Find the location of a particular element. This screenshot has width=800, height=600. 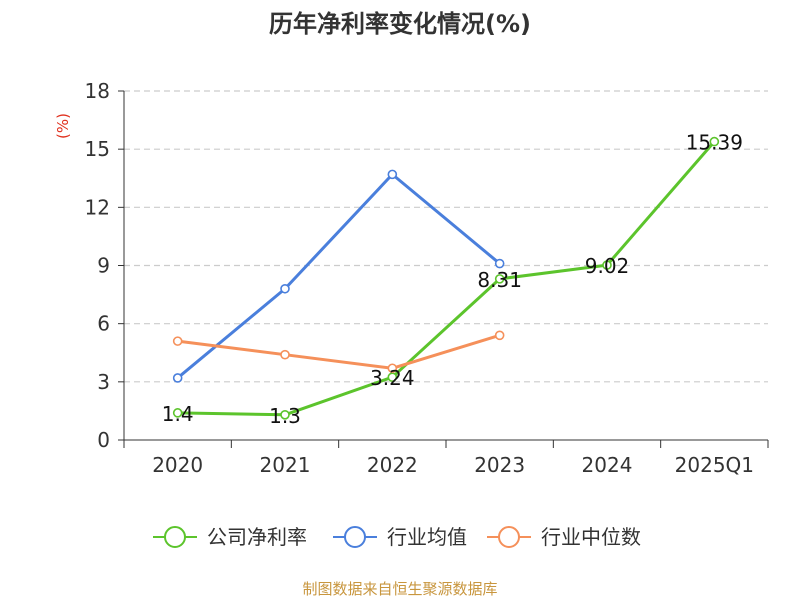

x-tick-label: 2025Q1 is located at coordinates (714, 465).